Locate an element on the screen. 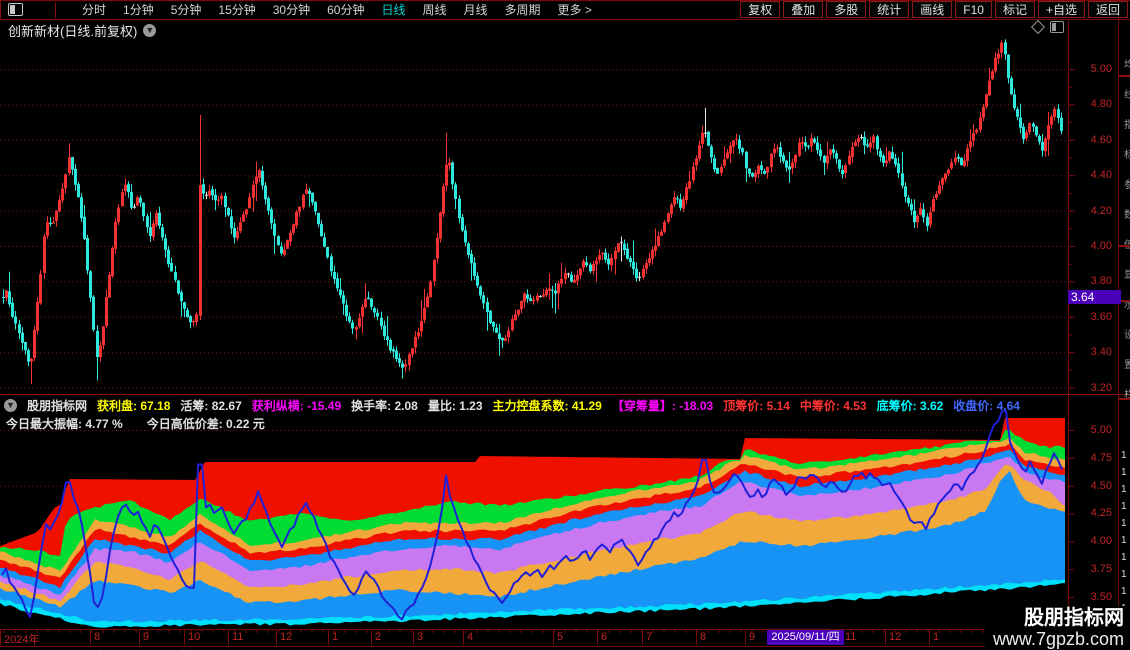 The width and height of the screenshot is (1130, 650). toolbar-button-复权: 复权 is located at coordinates (760, 9).